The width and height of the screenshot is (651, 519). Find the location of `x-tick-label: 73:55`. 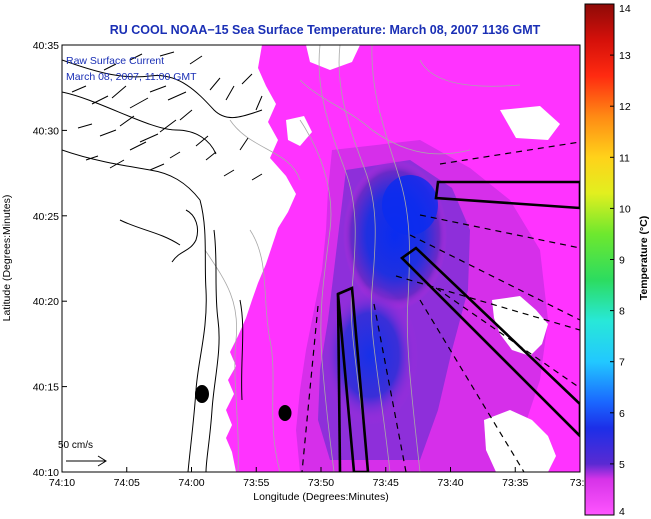

x-tick-label: 73:55 is located at coordinates (256, 483).